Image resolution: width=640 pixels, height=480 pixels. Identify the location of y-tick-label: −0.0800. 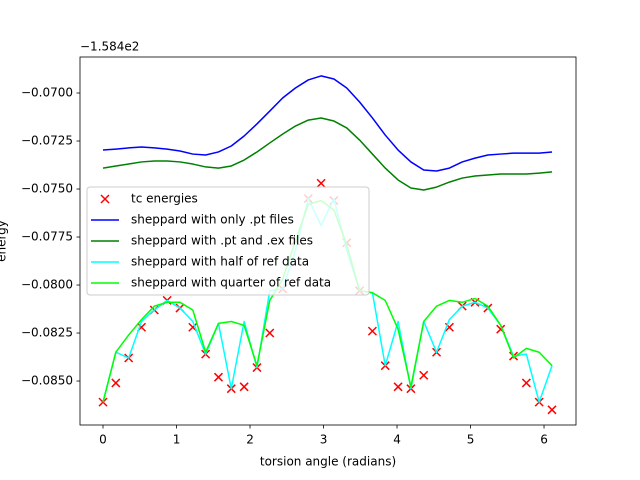
(47, 285).